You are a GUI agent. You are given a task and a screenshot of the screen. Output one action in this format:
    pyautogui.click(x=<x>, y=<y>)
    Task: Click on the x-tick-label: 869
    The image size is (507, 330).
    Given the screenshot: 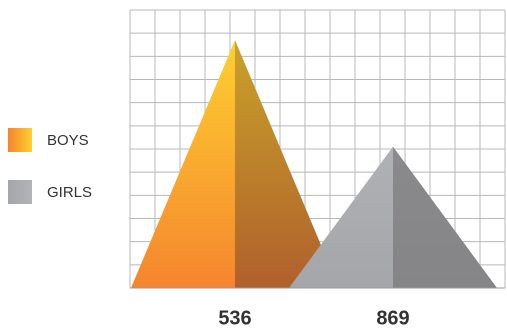 What is the action you would take?
    pyautogui.click(x=392, y=318)
    